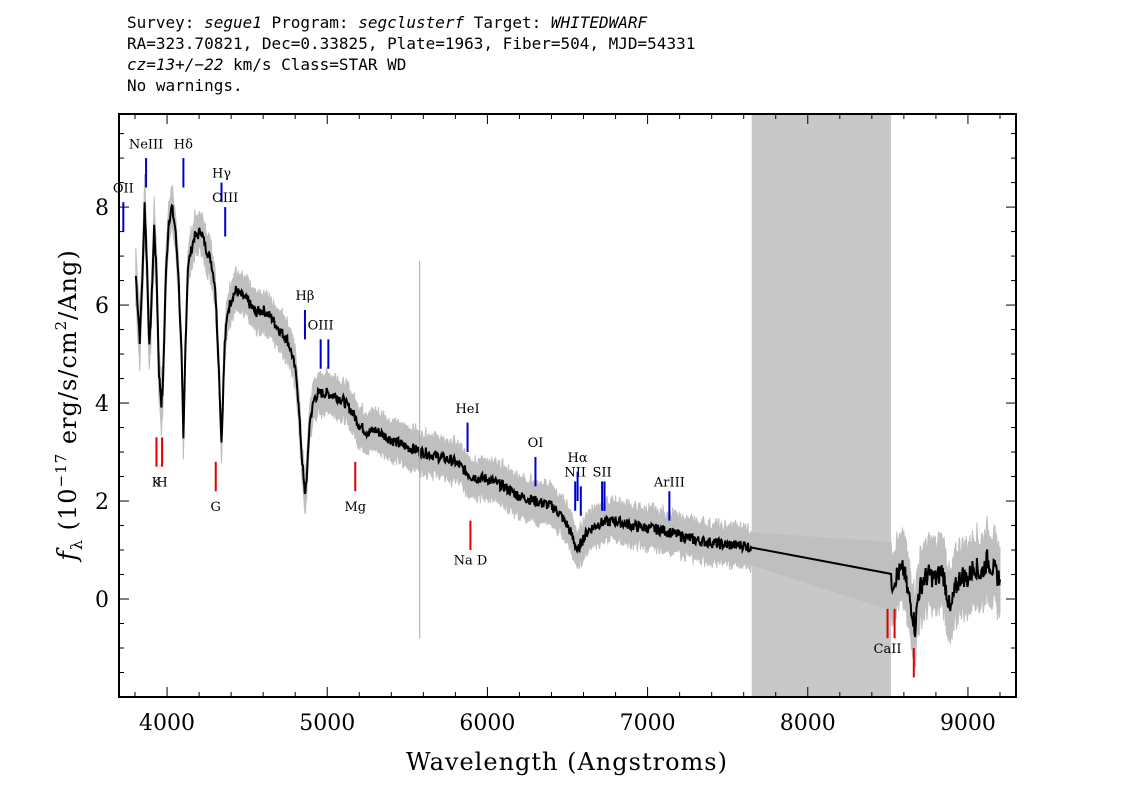 This screenshot has width=1134, height=810. What do you see at coordinates (123, 188) in the screenshot?
I see `emission-line-label: OII` at bounding box center [123, 188].